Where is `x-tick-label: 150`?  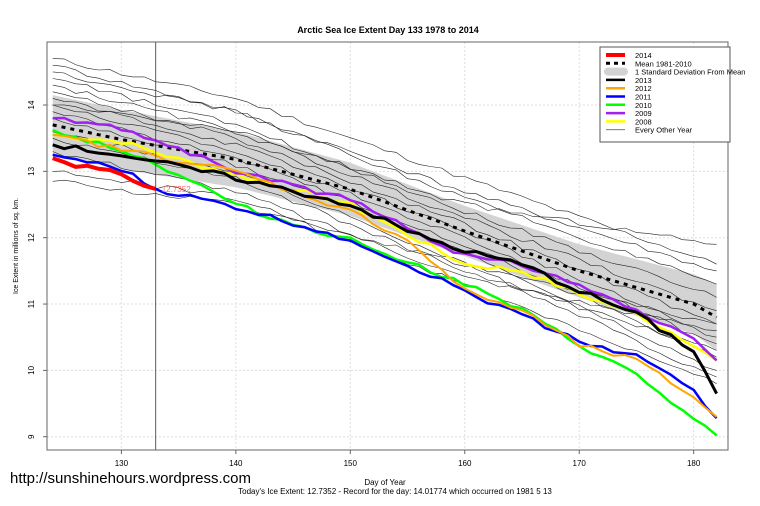 x-tick-label: 150 is located at coordinates (351, 463).